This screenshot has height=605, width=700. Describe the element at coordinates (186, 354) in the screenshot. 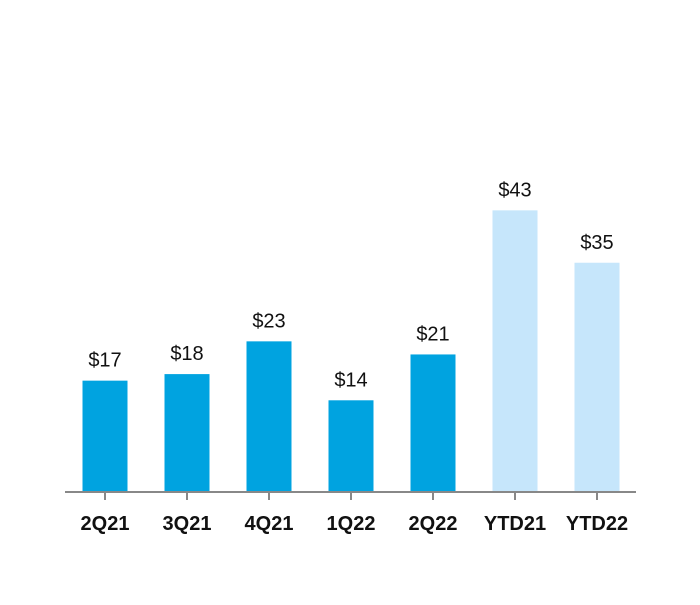

I see `value-label-3q21: $18` at that location.